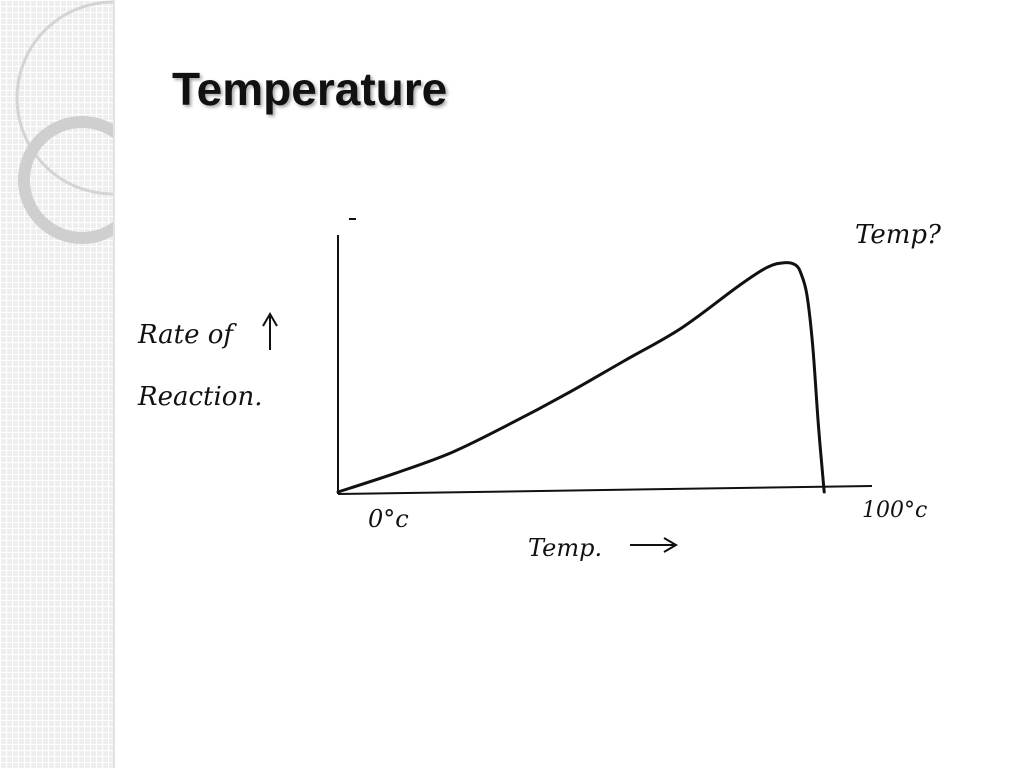 This screenshot has width=1024, height=768. What do you see at coordinates (64, 122) in the screenshot?
I see `decorative-rings` at bounding box center [64, 122].